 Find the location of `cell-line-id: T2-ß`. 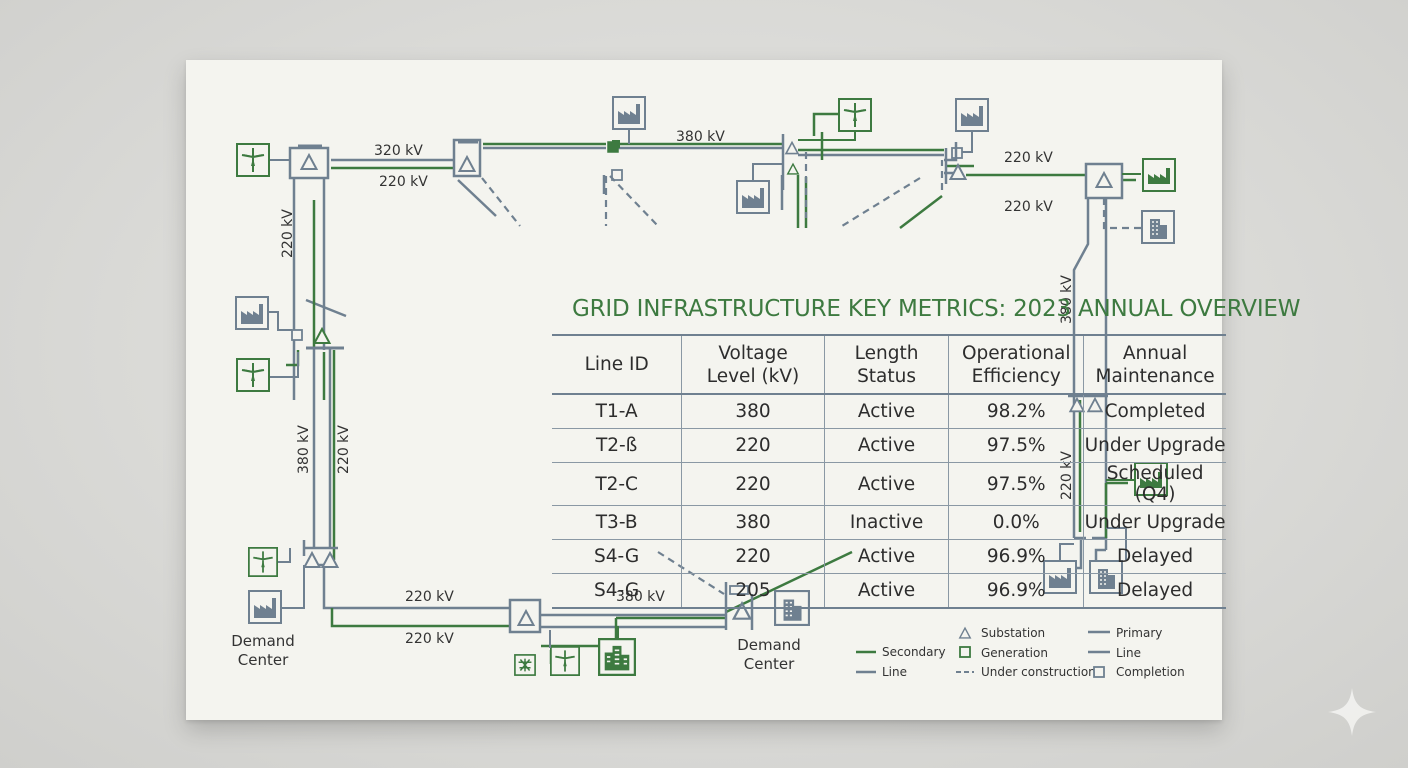

cell-line-id: T2-ß is located at coordinates (617, 445).